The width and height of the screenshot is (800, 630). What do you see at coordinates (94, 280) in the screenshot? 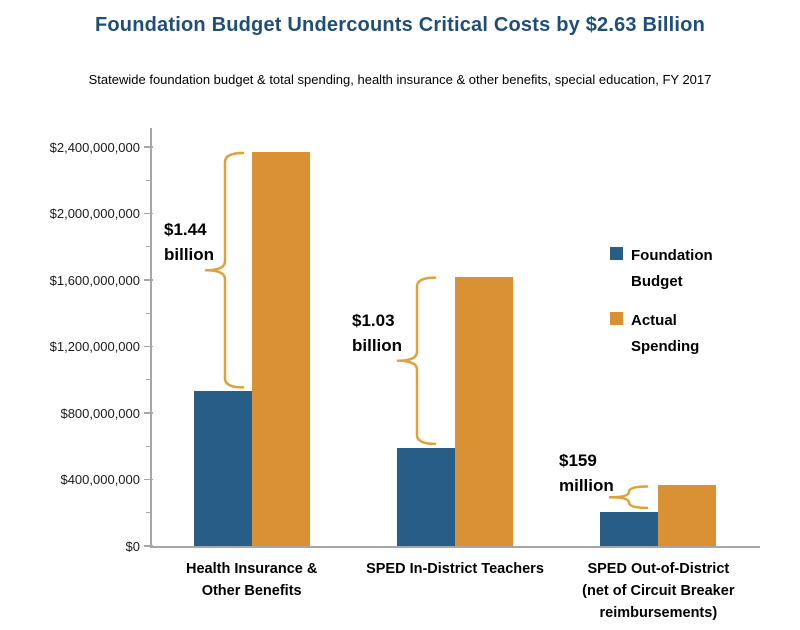
I see `y-axis-tick-label: $1,600,000,000` at bounding box center [94, 280].